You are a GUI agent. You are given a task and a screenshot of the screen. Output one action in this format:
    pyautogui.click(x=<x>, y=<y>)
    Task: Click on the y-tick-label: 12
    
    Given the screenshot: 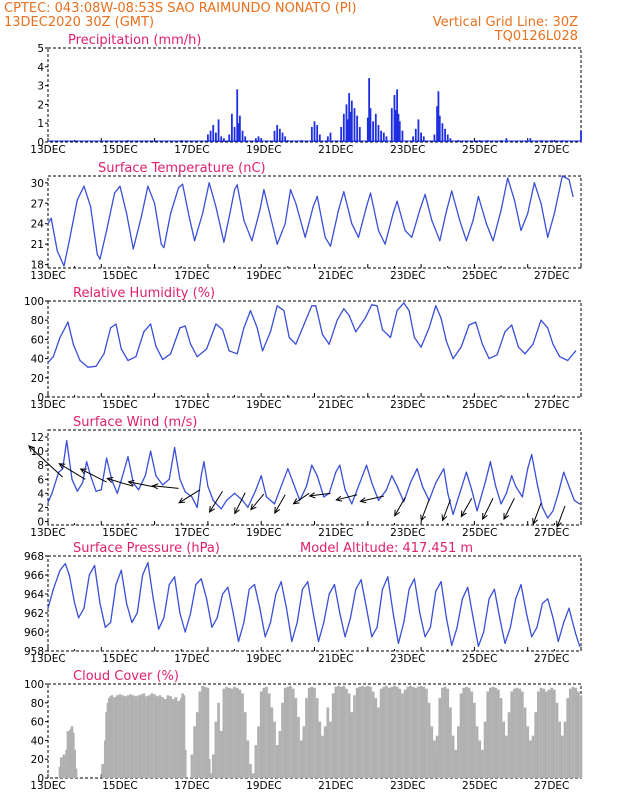 What is the action you would take?
    pyautogui.click(x=37, y=438)
    